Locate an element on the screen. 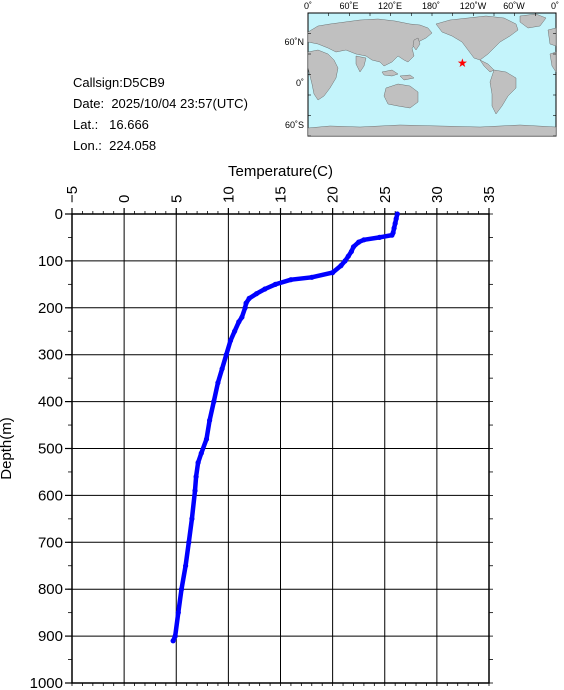 Image resolution: width=564 pixels, height=690 pixels. map-lon-label: 60˚W is located at coordinates (514, 6).